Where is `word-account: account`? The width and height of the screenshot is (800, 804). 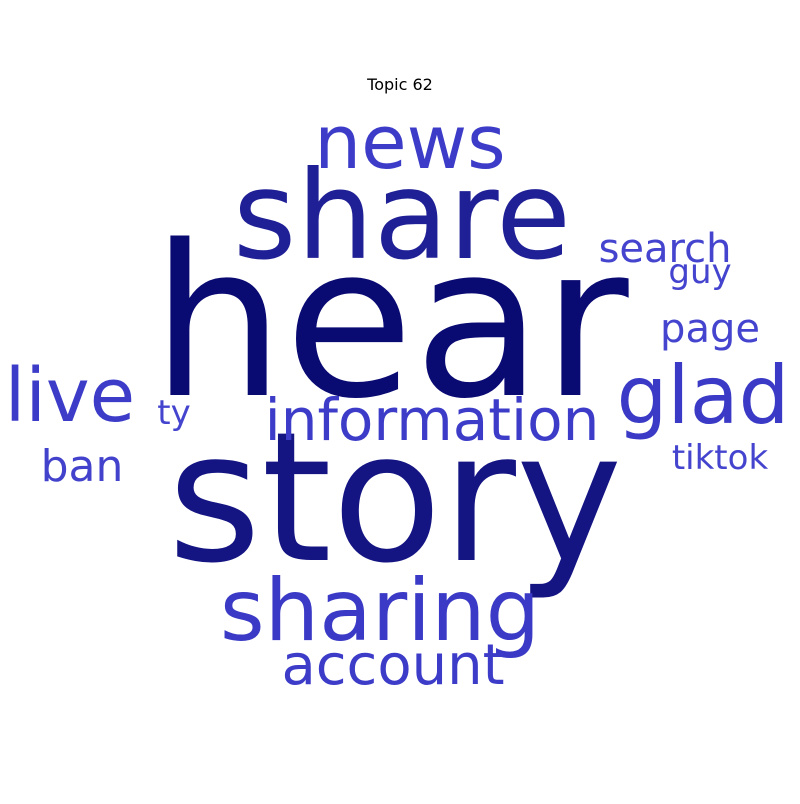 word-account: account is located at coordinates (392, 665).